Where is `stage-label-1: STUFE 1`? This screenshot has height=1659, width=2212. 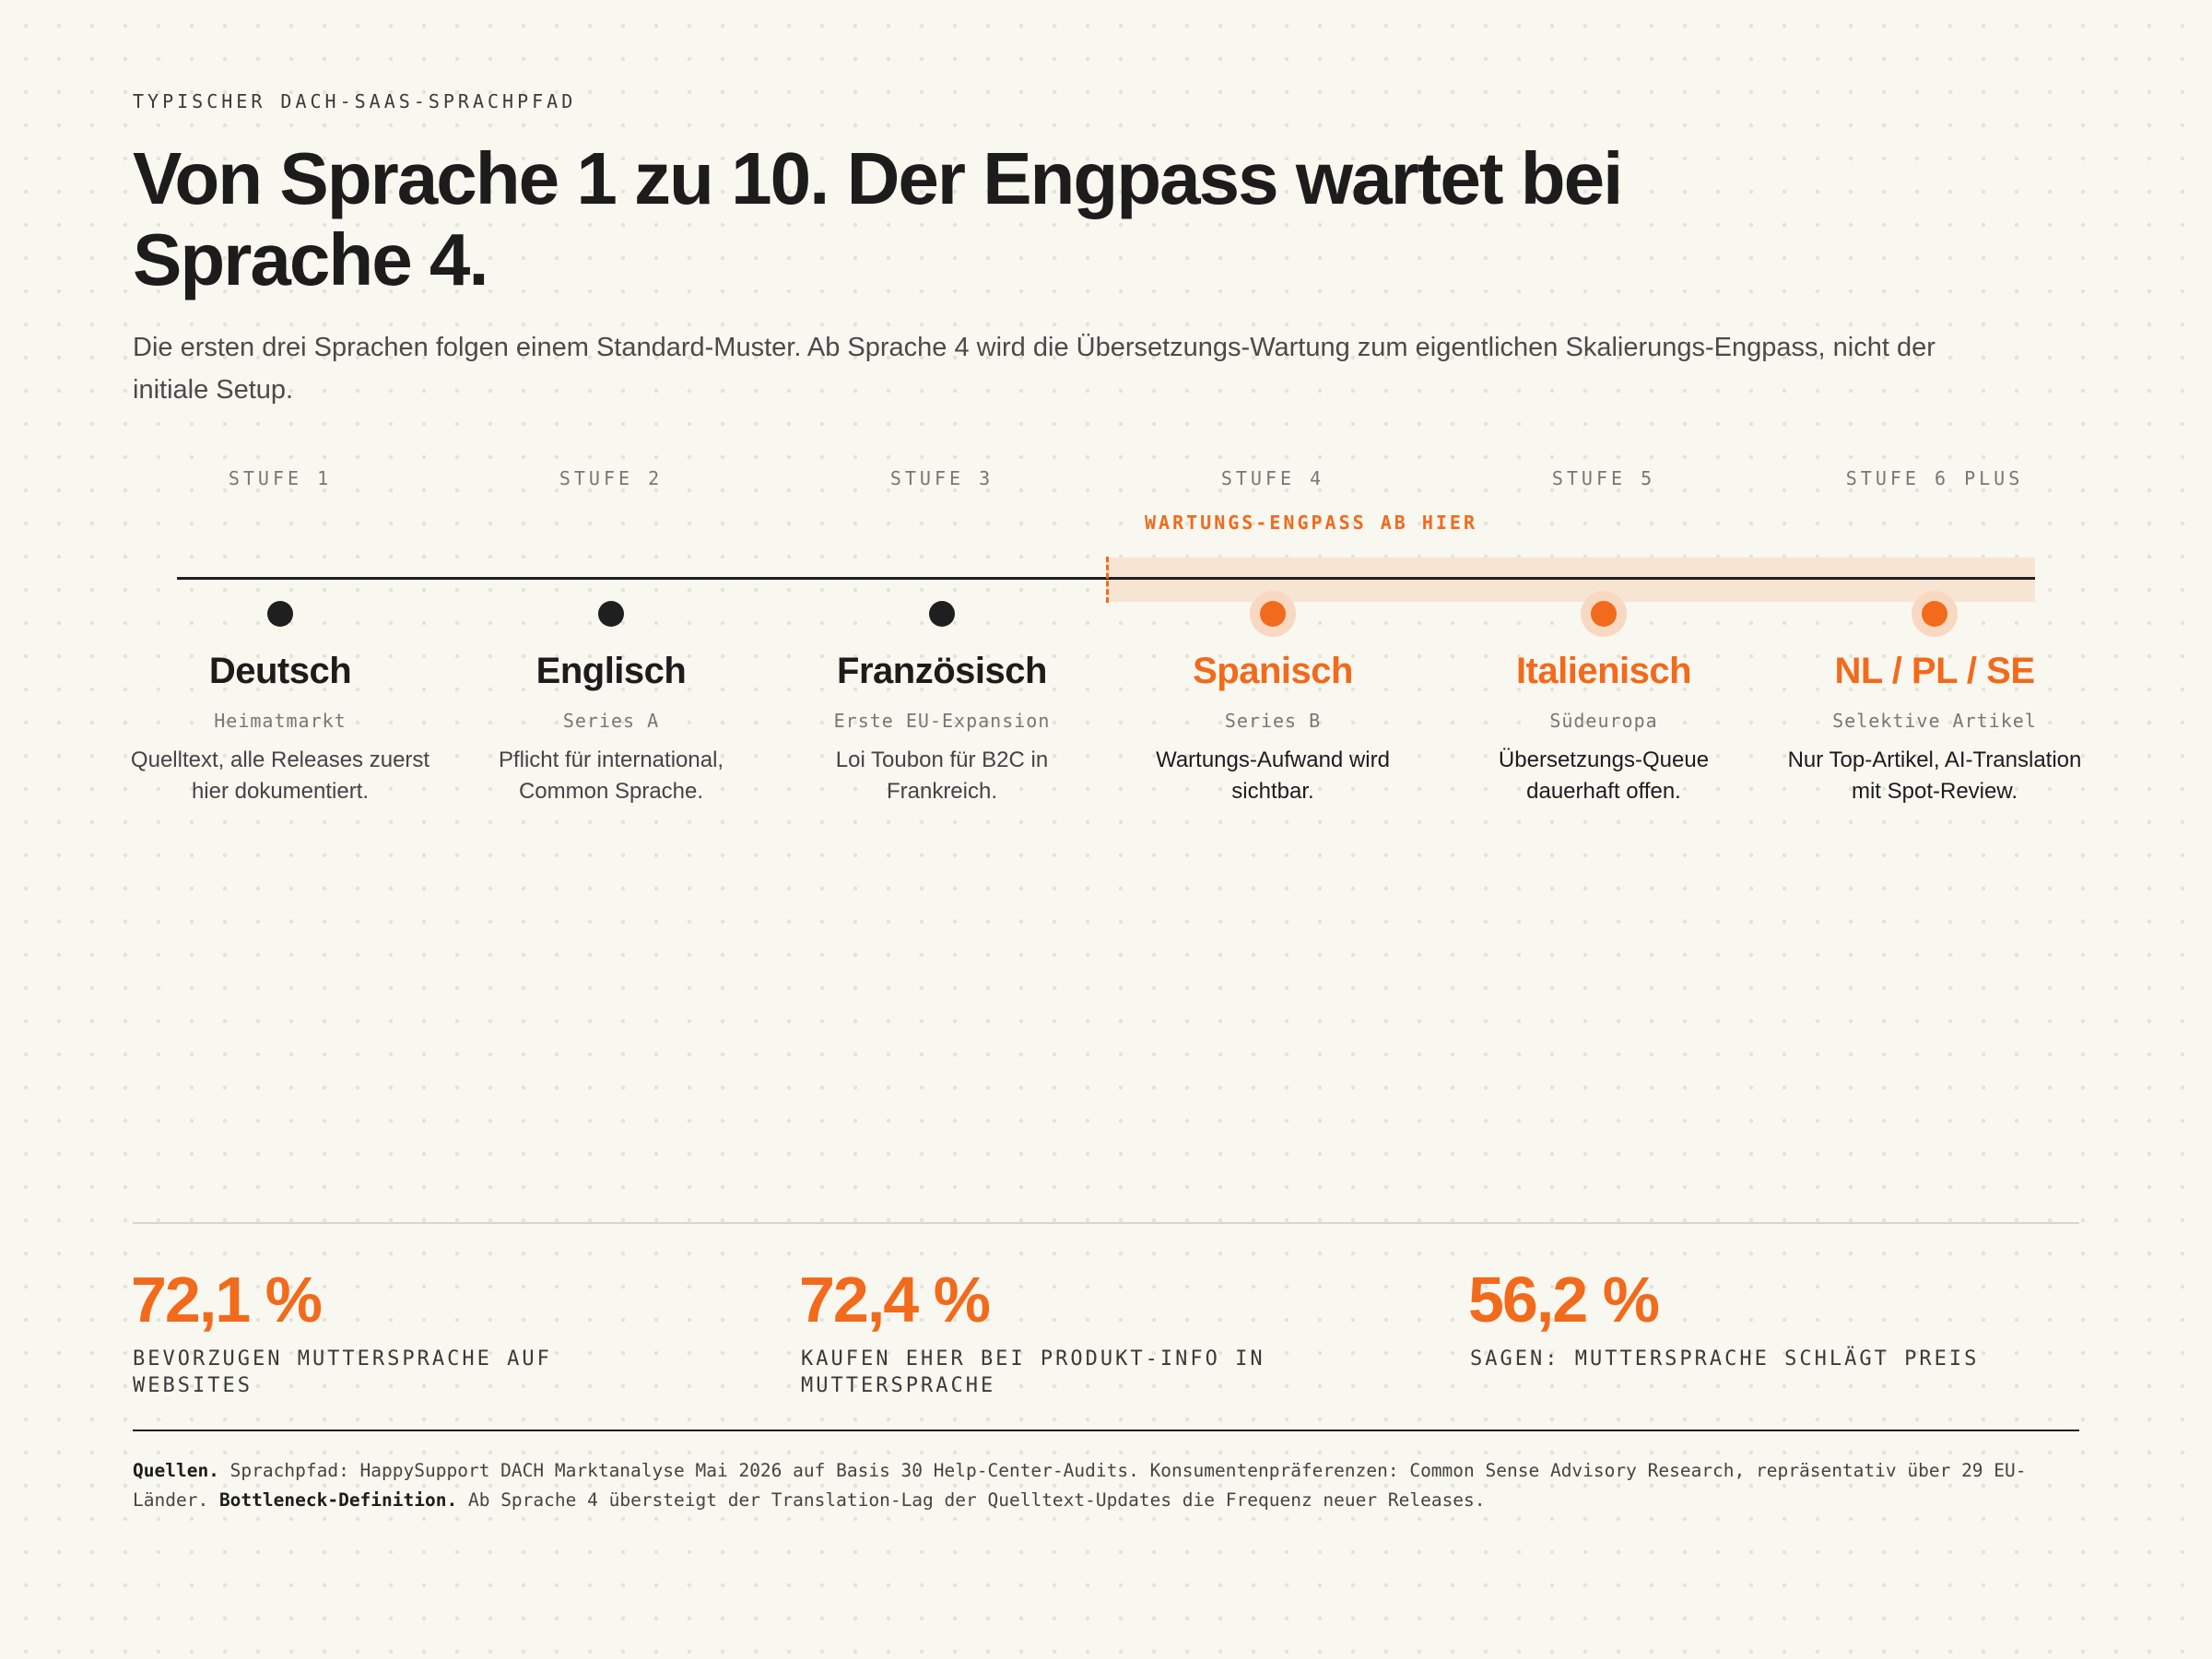
stage-label-1: STUFE 1 is located at coordinates (280, 478).